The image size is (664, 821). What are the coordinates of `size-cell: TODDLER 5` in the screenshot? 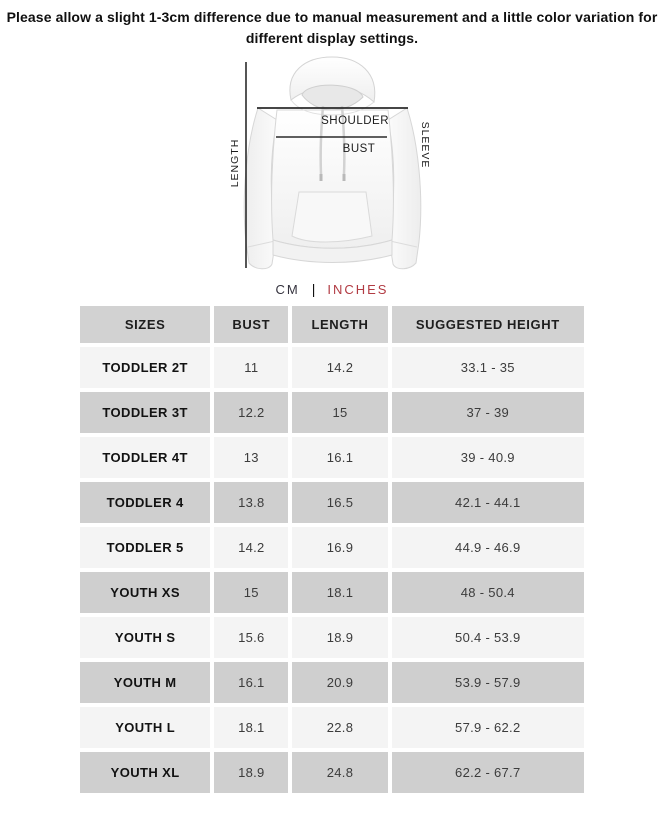 It's located at (145, 547).